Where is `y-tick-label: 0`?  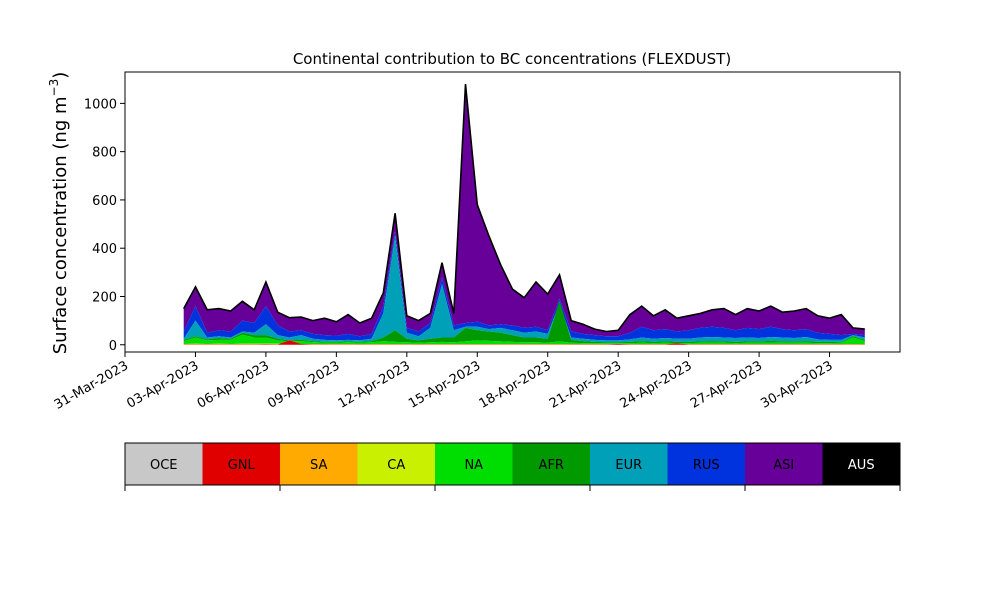
y-tick-label: 0 is located at coordinates (113, 346).